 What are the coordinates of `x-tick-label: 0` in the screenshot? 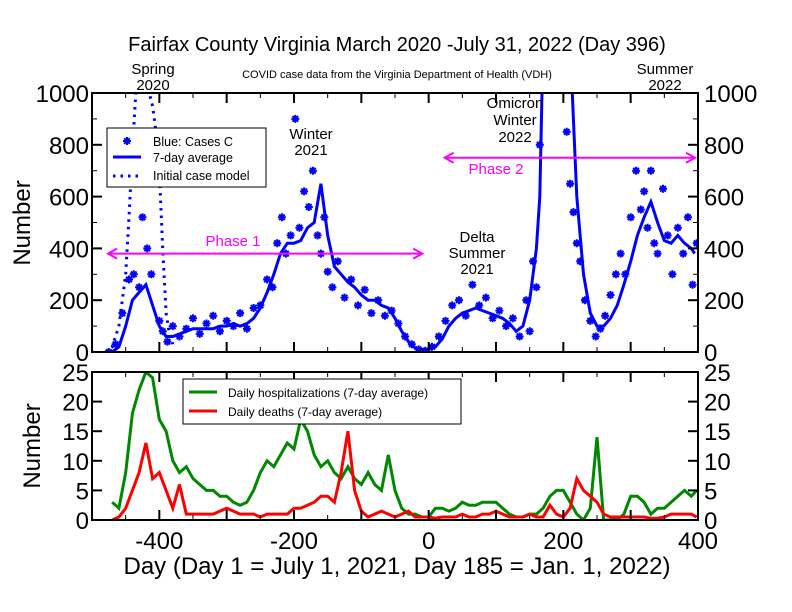 It's located at (428, 541).